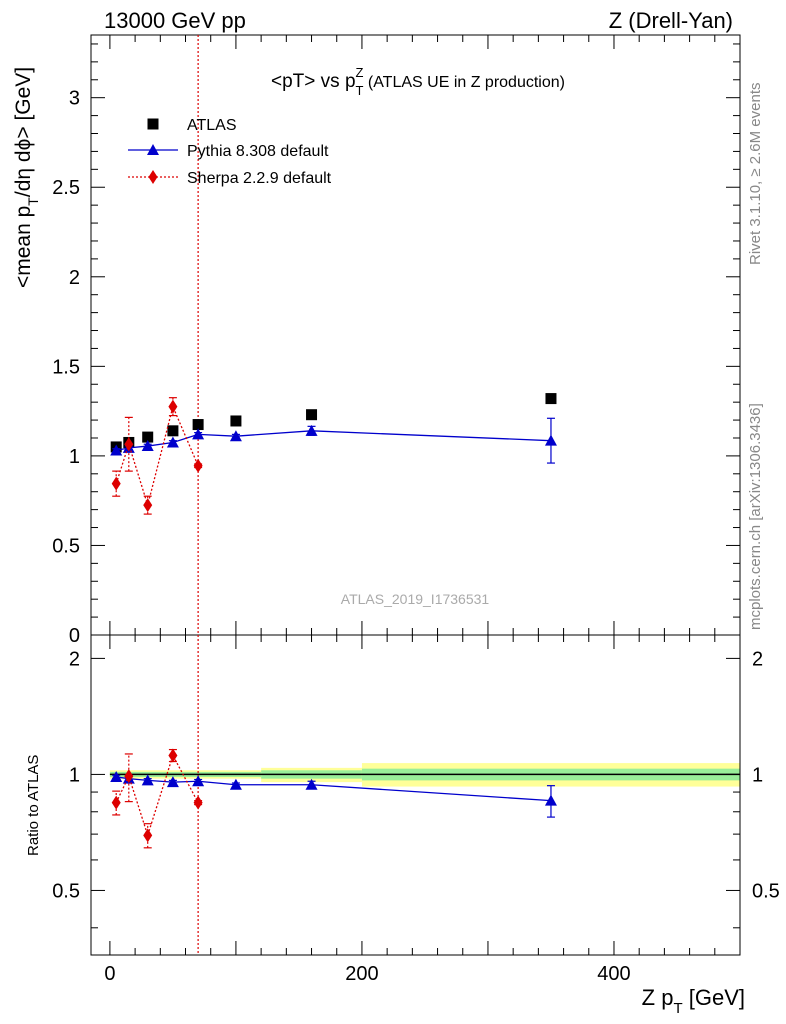 The width and height of the screenshot is (786, 1024). I want to click on main-y-tick-label: 3, so click(74, 99).